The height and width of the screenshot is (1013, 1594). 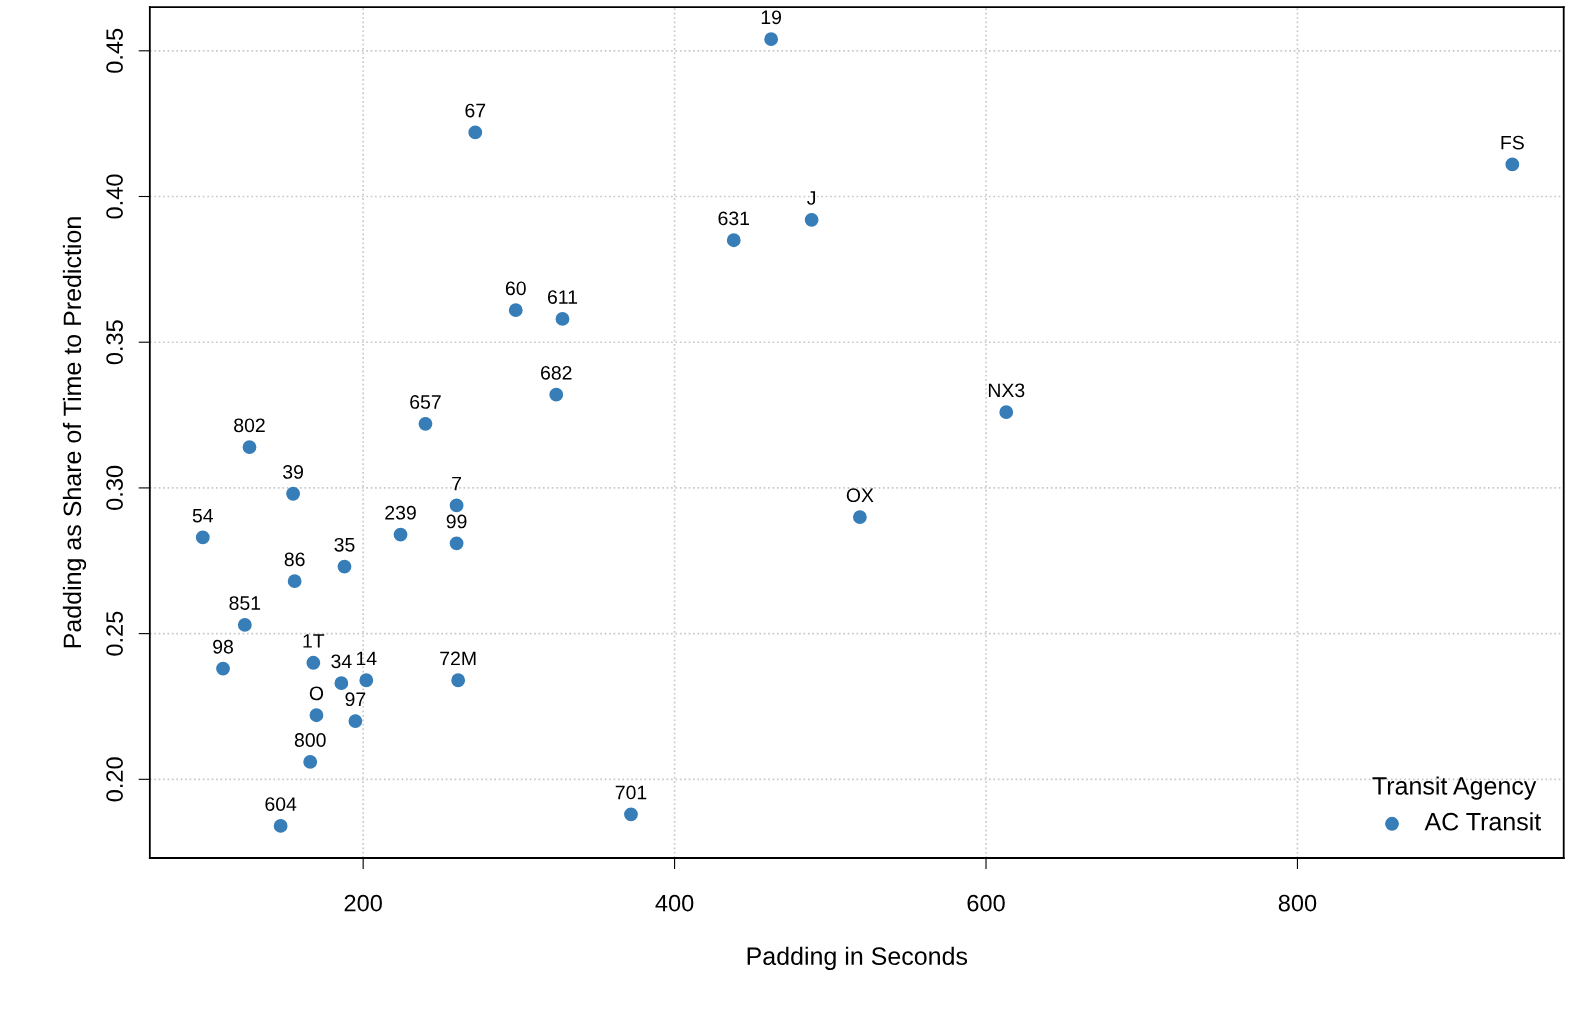 What do you see at coordinates (811, 198) in the screenshot?
I see `annotation: J` at bounding box center [811, 198].